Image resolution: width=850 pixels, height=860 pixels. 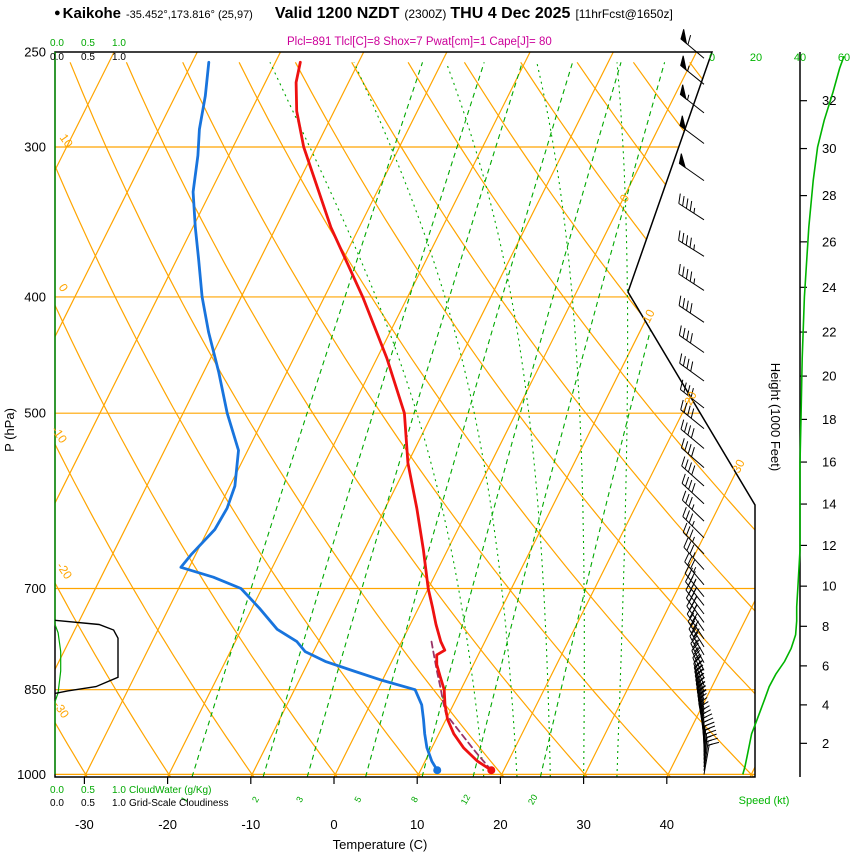 What do you see at coordinates (648, 316) in the screenshot?
I see `isotherm-label: 10` at bounding box center [648, 316].